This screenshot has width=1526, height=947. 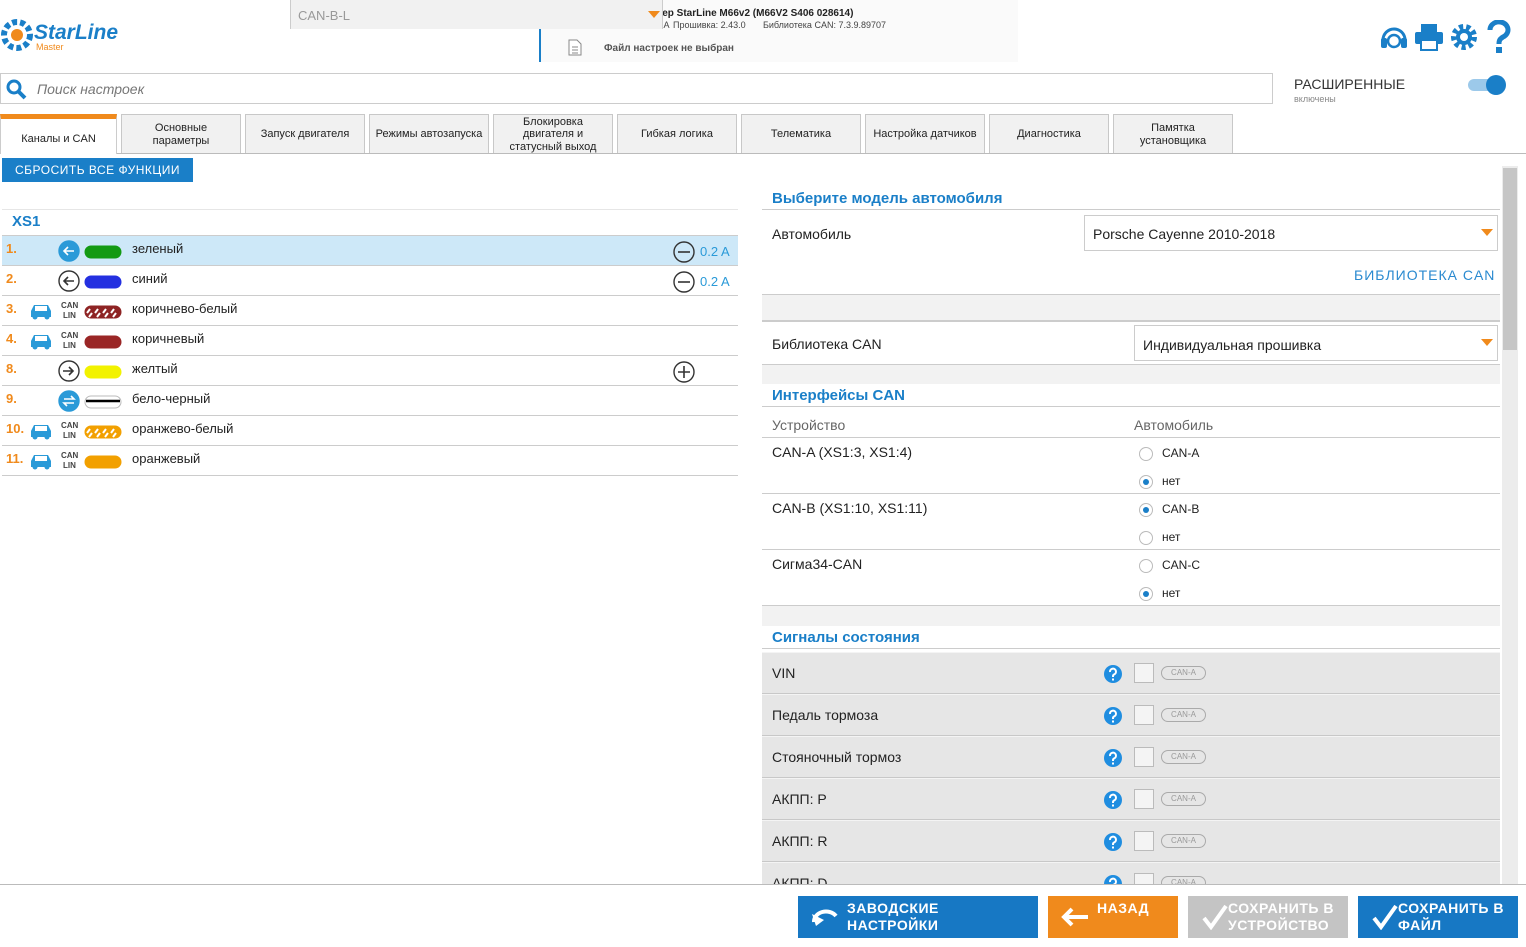 I want to click on footer-button: НАЗАД, so click(x=1113, y=917).